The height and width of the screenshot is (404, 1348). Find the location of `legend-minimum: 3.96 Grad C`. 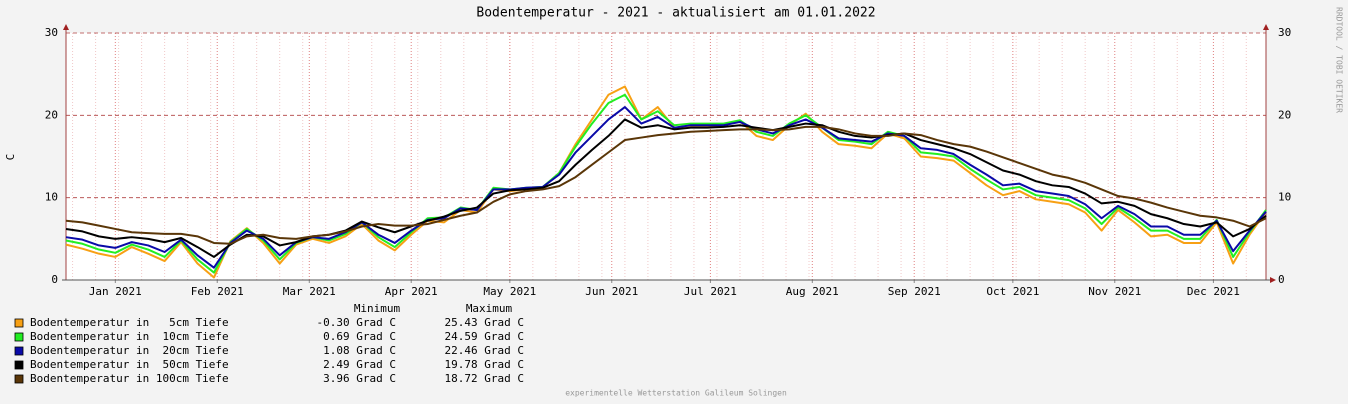

legend-minimum: 3.96 Grad C is located at coordinates (359, 378).